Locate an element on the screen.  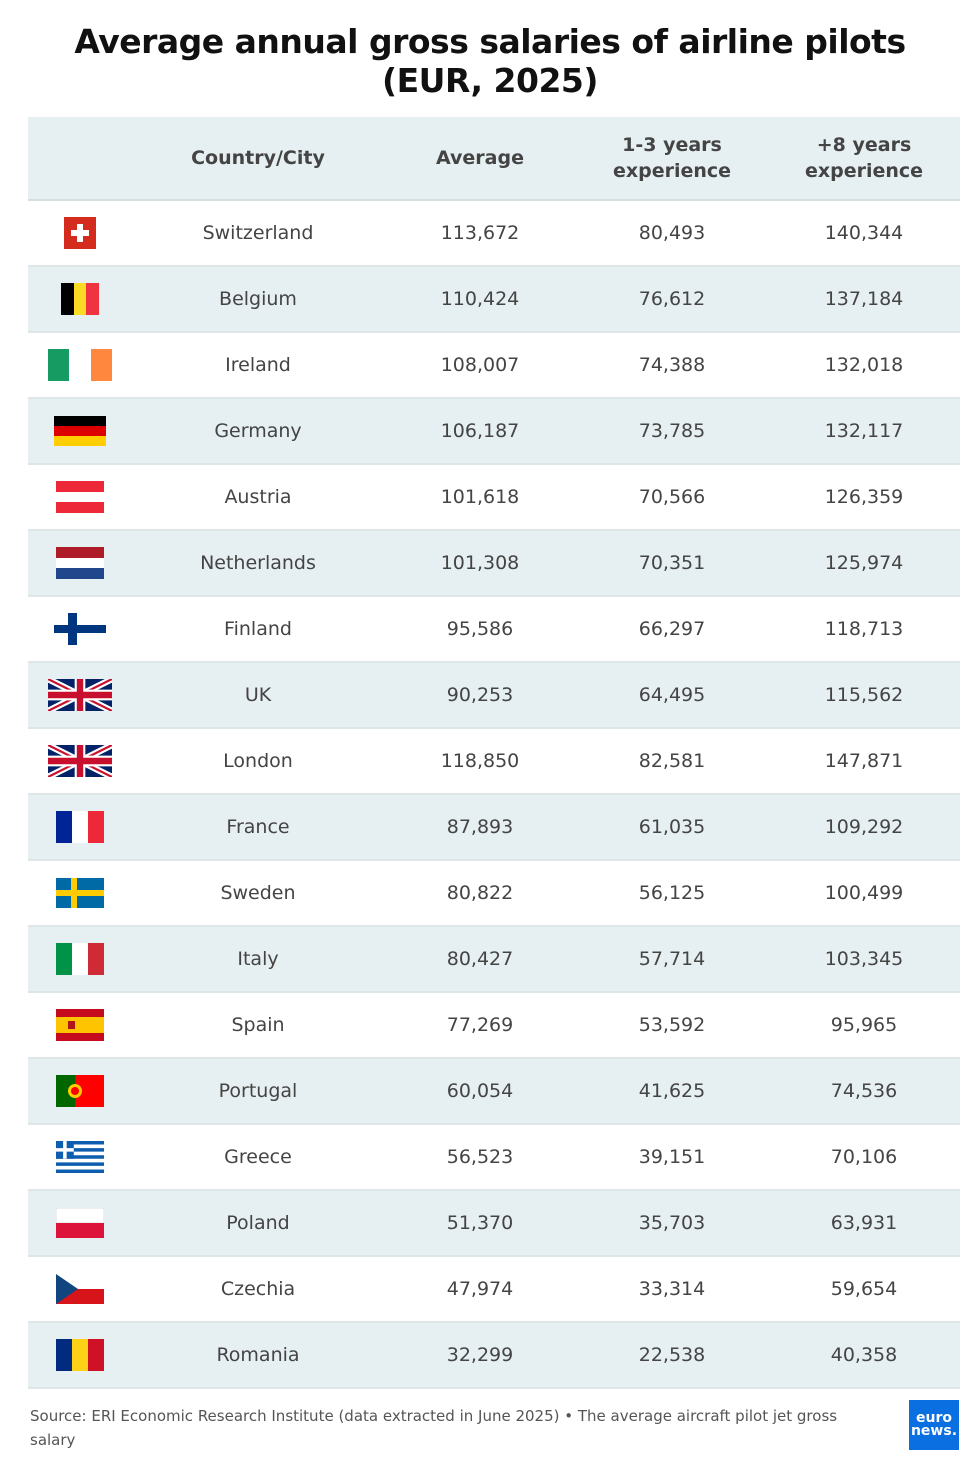
greece-flag-icon is located at coordinates (80, 1157).